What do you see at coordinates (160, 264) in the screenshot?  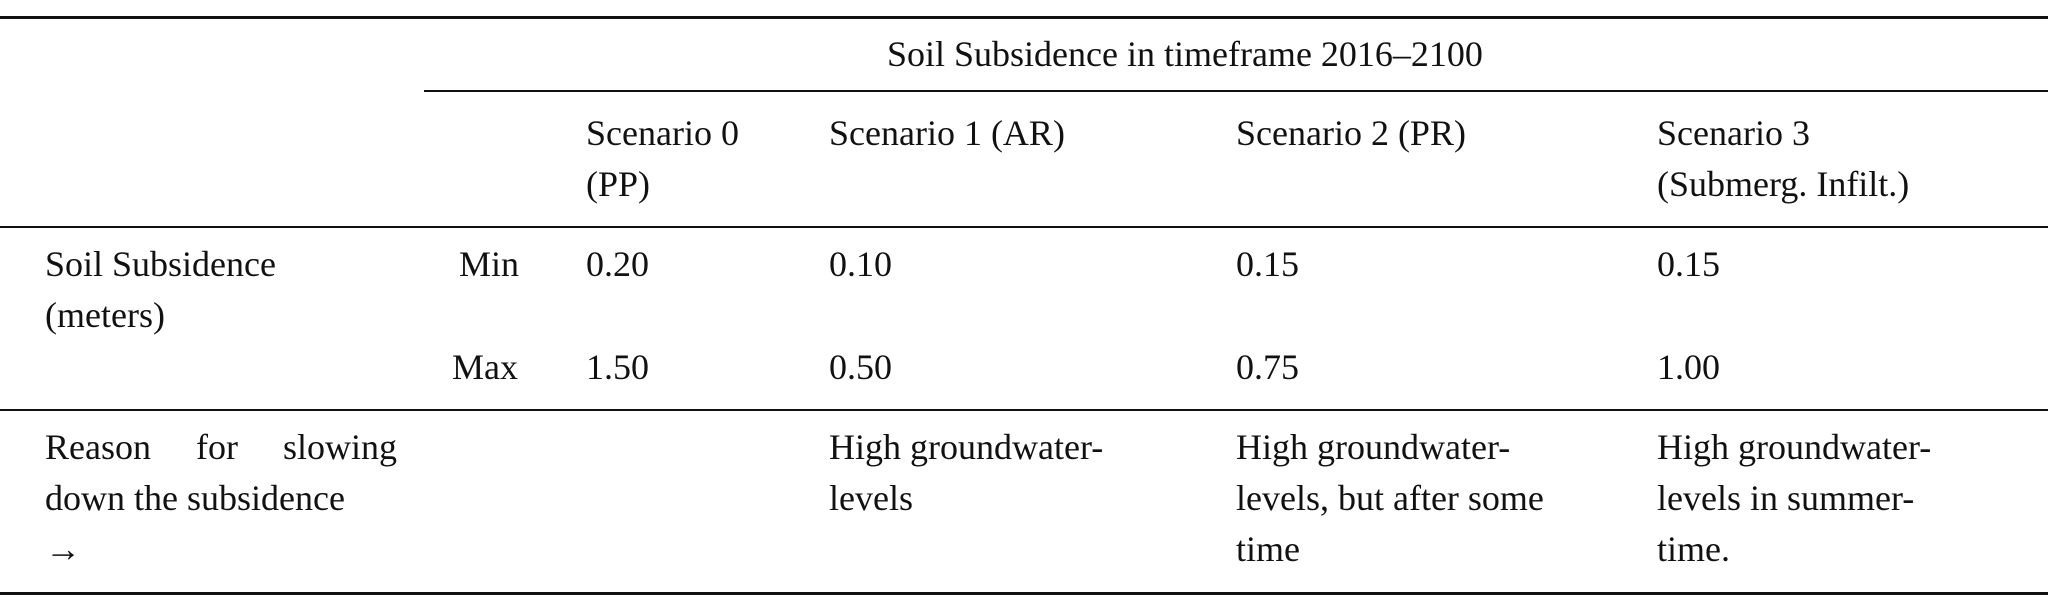 I see `row-label-subsidence: Soil Subsidence` at bounding box center [160, 264].